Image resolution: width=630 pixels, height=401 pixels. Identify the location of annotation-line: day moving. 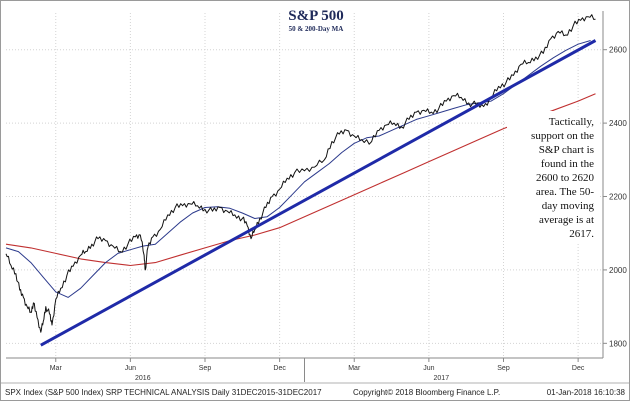
(568, 206).